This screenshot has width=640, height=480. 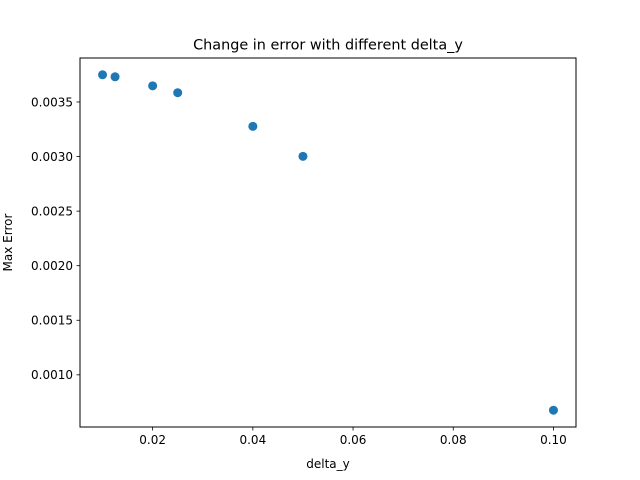 I want to click on x-tick-label: 0.06, so click(x=353, y=440).